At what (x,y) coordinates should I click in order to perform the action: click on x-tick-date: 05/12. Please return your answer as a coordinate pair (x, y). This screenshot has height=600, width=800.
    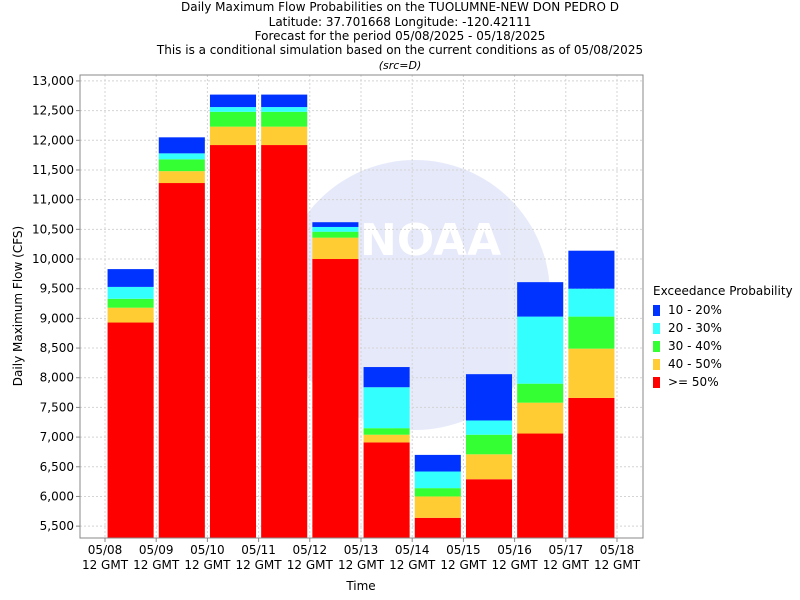
    Looking at the image, I should click on (310, 550).